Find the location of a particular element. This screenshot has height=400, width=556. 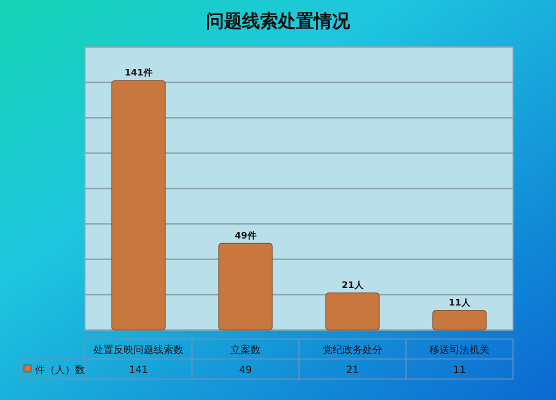

title: 问题线索处置情况 is located at coordinates (278, 21).